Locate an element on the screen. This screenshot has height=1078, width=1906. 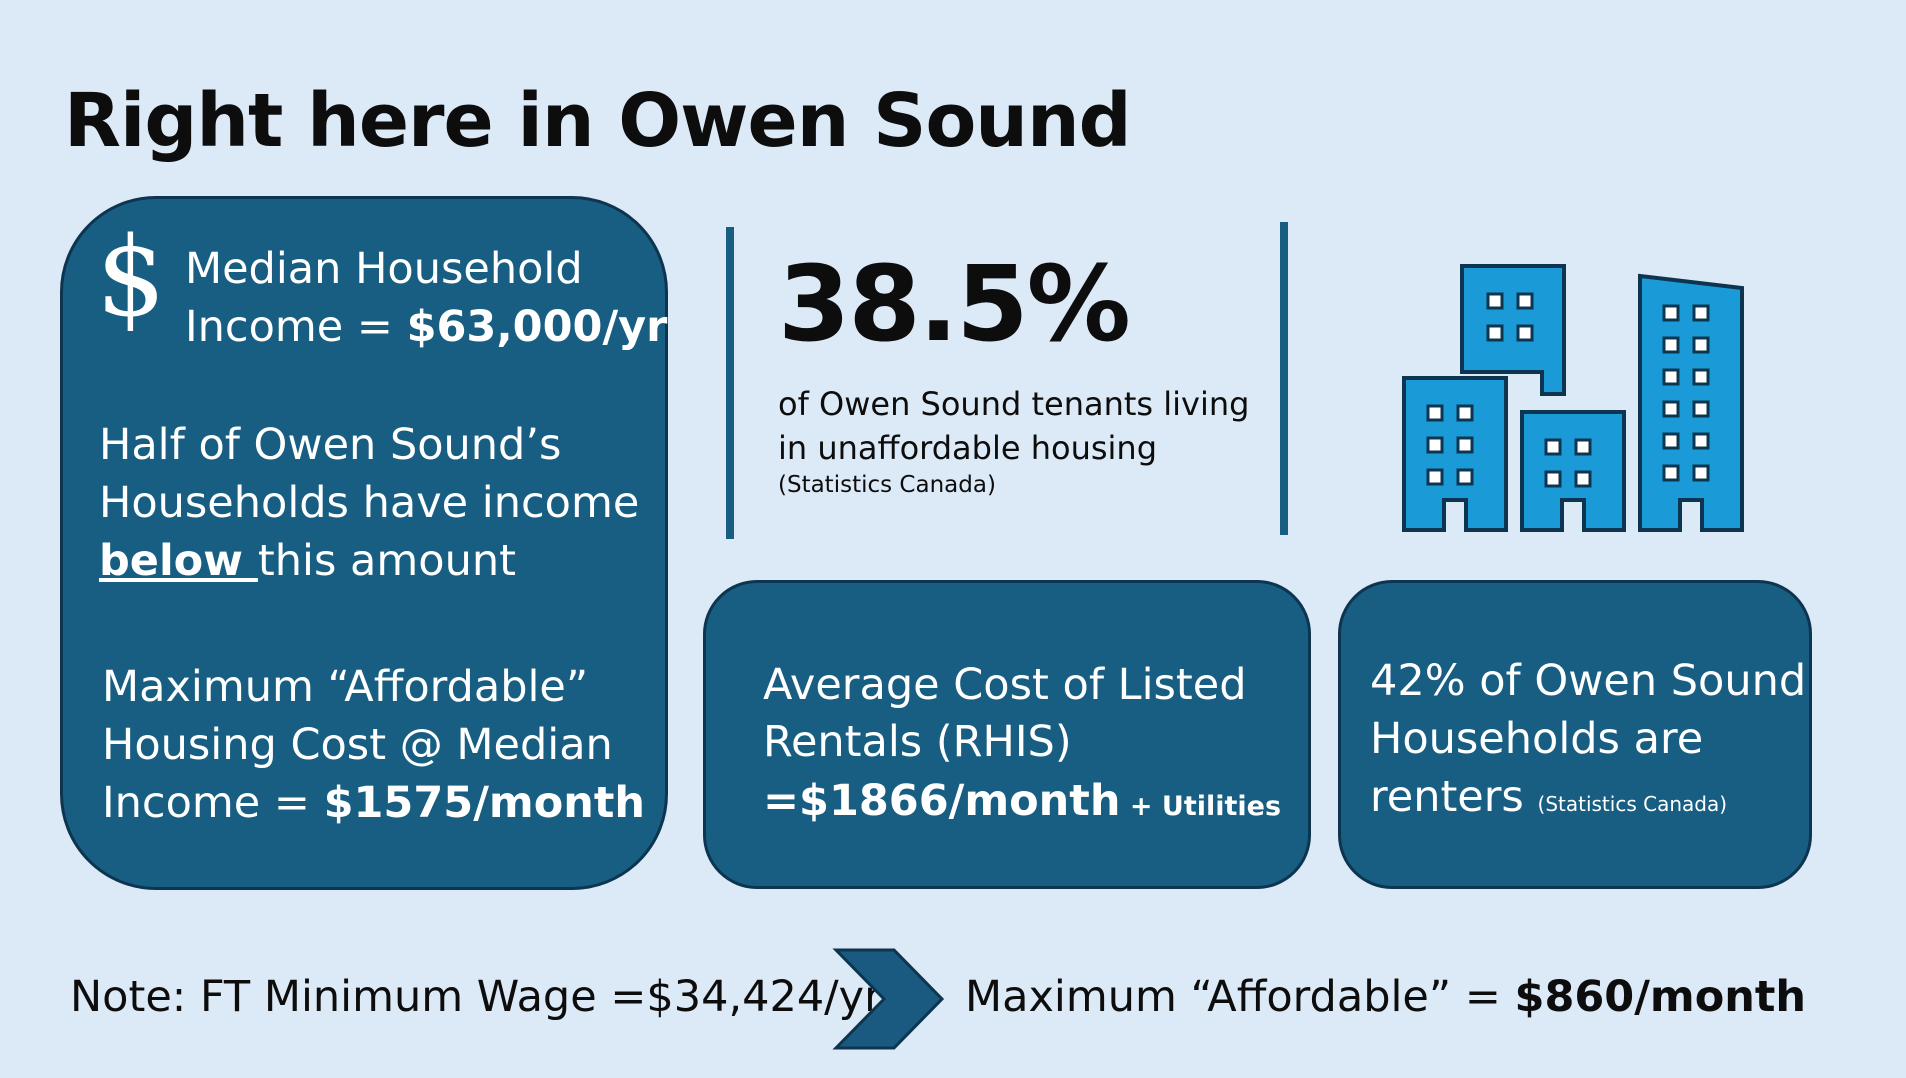
minimum-wage-affordable: Maximum “Affordable” = $860/month is located at coordinates (1386, 997).